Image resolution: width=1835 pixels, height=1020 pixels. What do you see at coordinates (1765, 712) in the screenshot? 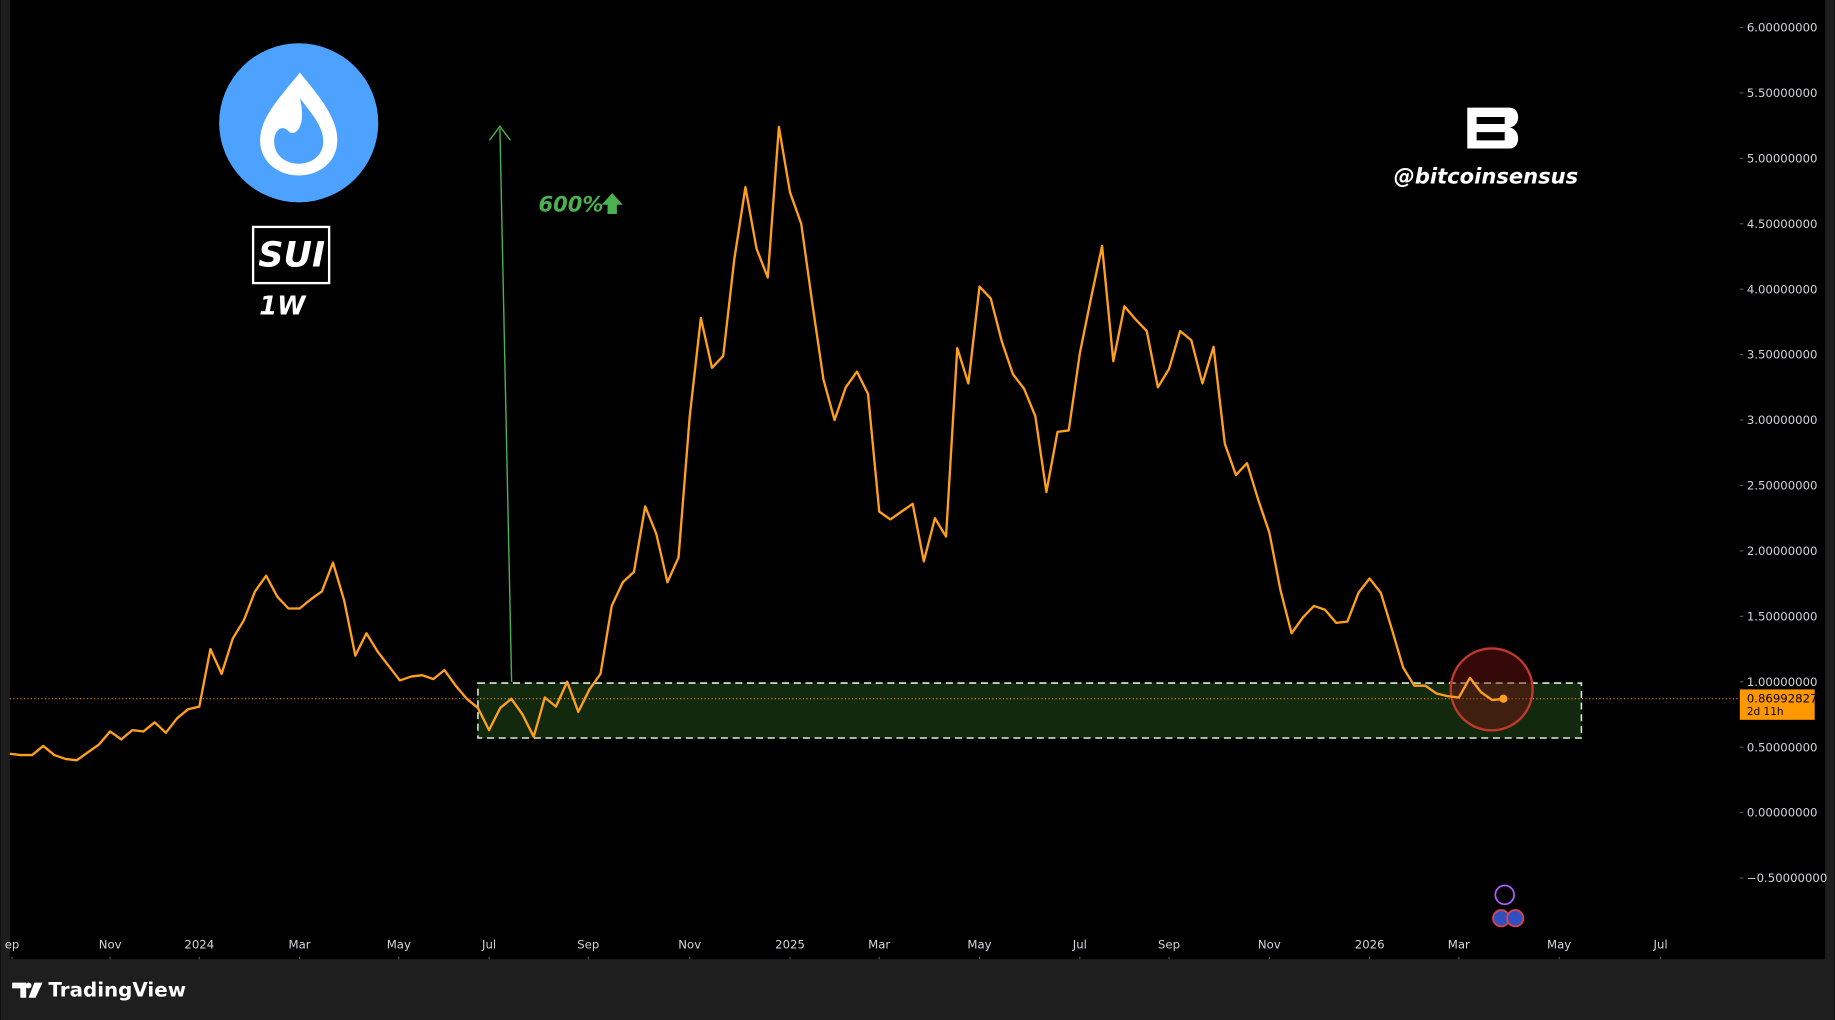
I see `countdown: 2d 11h` at bounding box center [1765, 712].